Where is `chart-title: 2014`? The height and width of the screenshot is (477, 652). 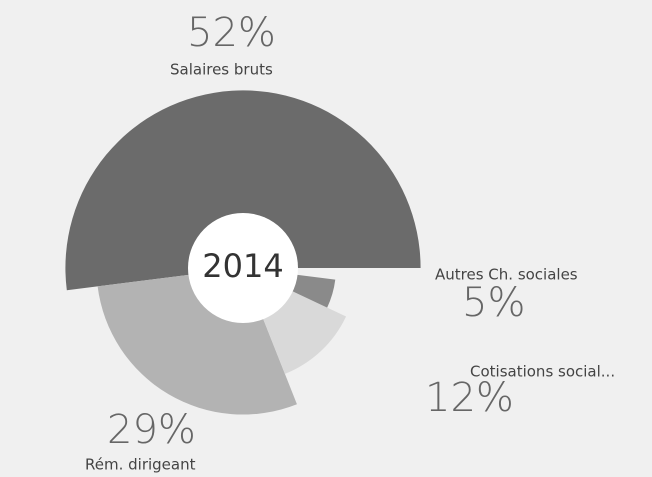 chart-title: 2014 is located at coordinates (242, 266).